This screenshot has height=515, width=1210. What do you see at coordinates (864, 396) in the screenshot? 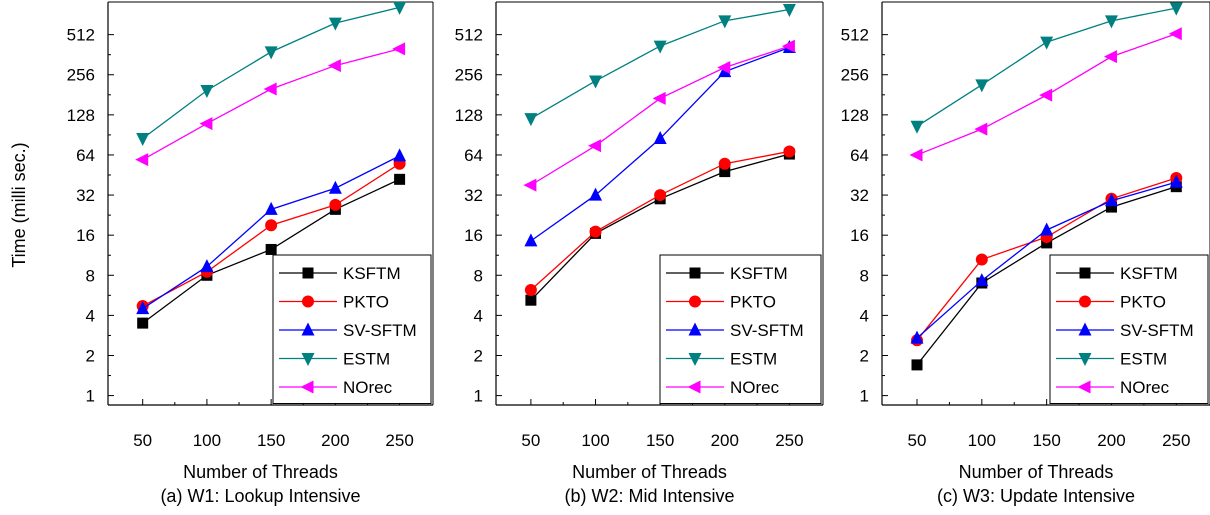
I see `y-tick-label: 1` at bounding box center [864, 396].